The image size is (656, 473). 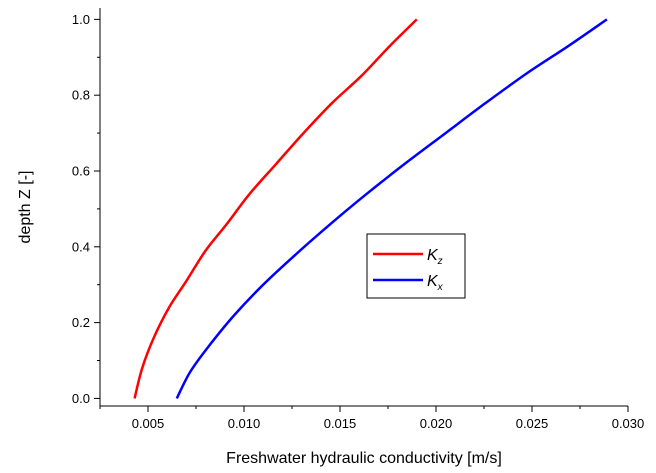 I want to click on x-tick-label: 0.010, so click(x=244, y=423).